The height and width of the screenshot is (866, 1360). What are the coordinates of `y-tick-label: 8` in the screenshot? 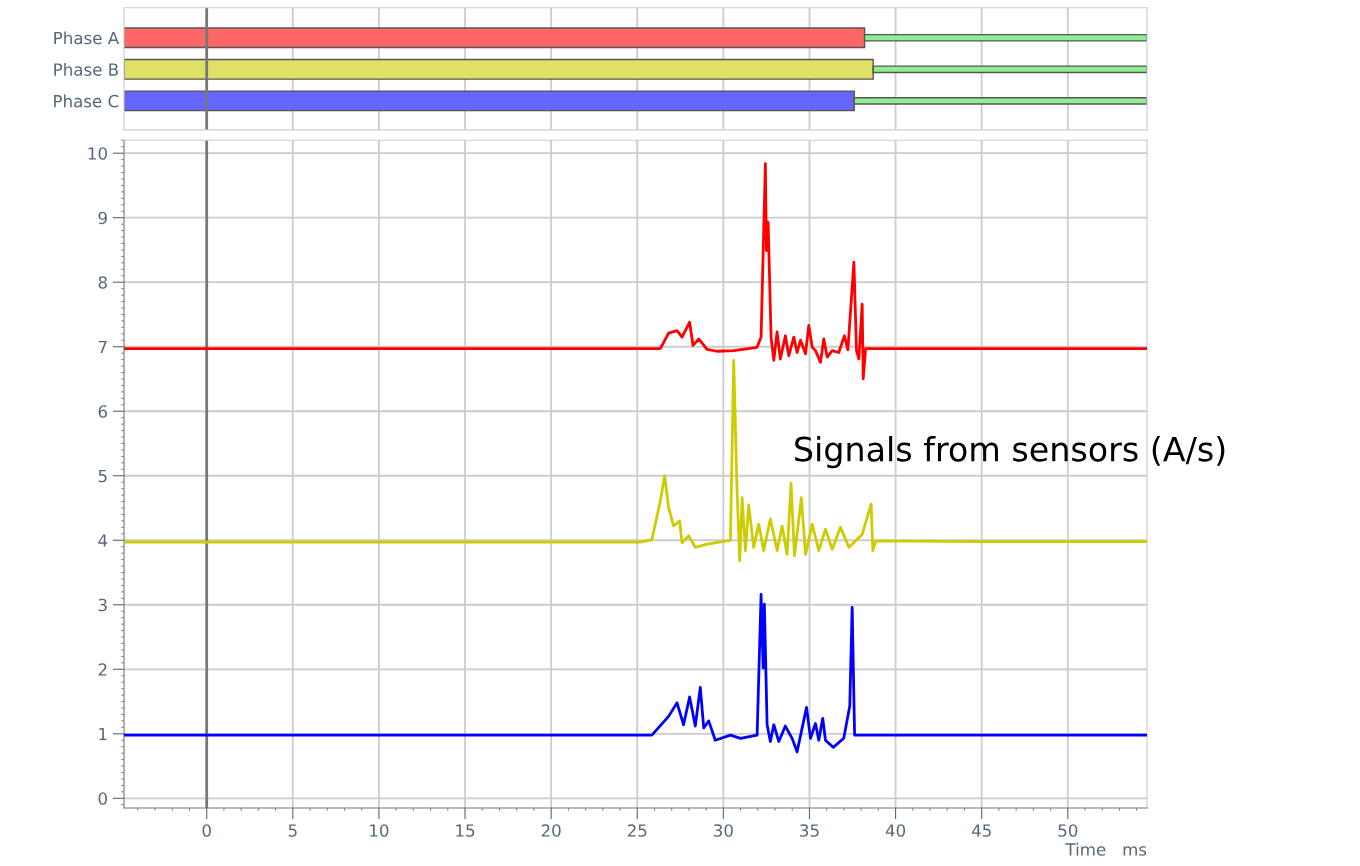 It's located at (102, 282).